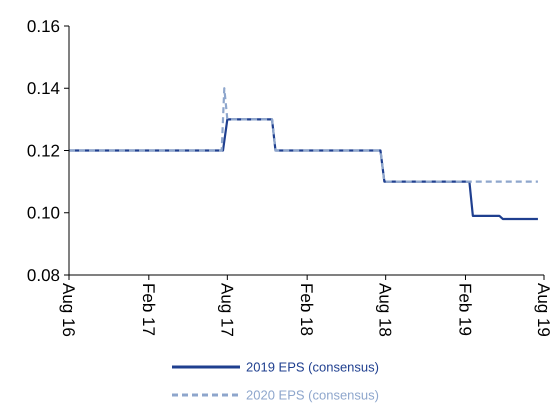 The width and height of the screenshot is (552, 405). What do you see at coordinates (148, 309) in the screenshot?
I see `x-tick-label: Feb 17` at bounding box center [148, 309].